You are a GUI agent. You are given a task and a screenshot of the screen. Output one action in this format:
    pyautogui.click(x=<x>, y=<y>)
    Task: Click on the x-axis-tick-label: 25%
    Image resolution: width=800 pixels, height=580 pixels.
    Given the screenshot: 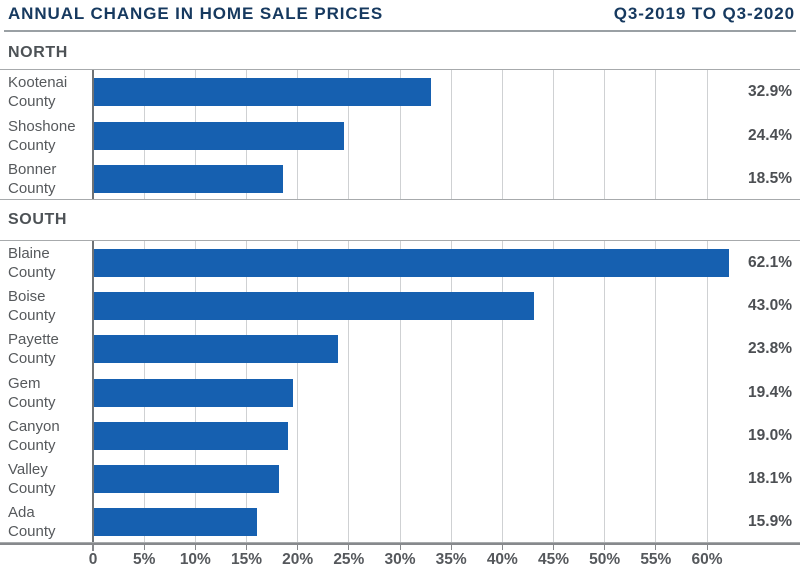 What is the action you would take?
    pyautogui.click(x=349, y=559)
    